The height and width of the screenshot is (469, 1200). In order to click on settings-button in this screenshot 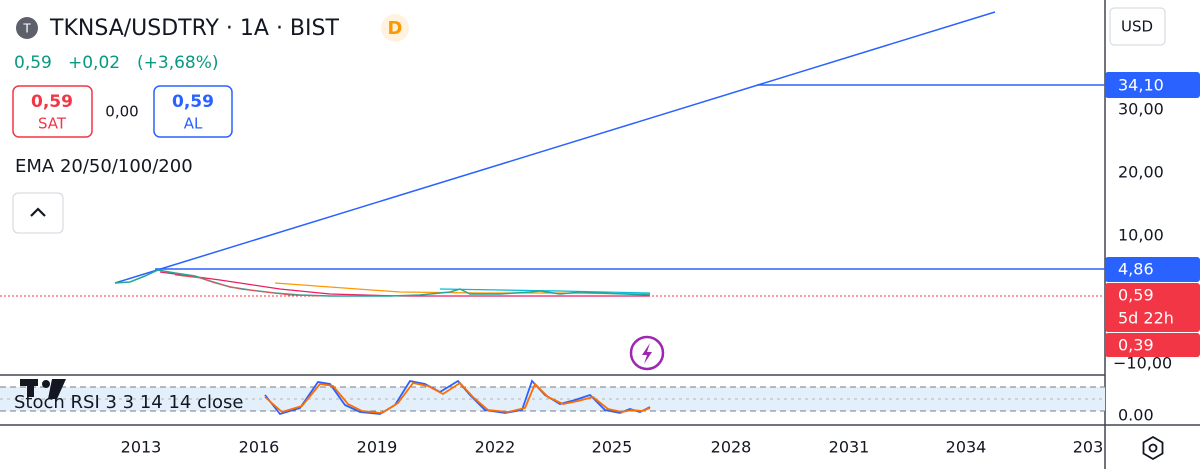, I will do `click(1153, 448)`.